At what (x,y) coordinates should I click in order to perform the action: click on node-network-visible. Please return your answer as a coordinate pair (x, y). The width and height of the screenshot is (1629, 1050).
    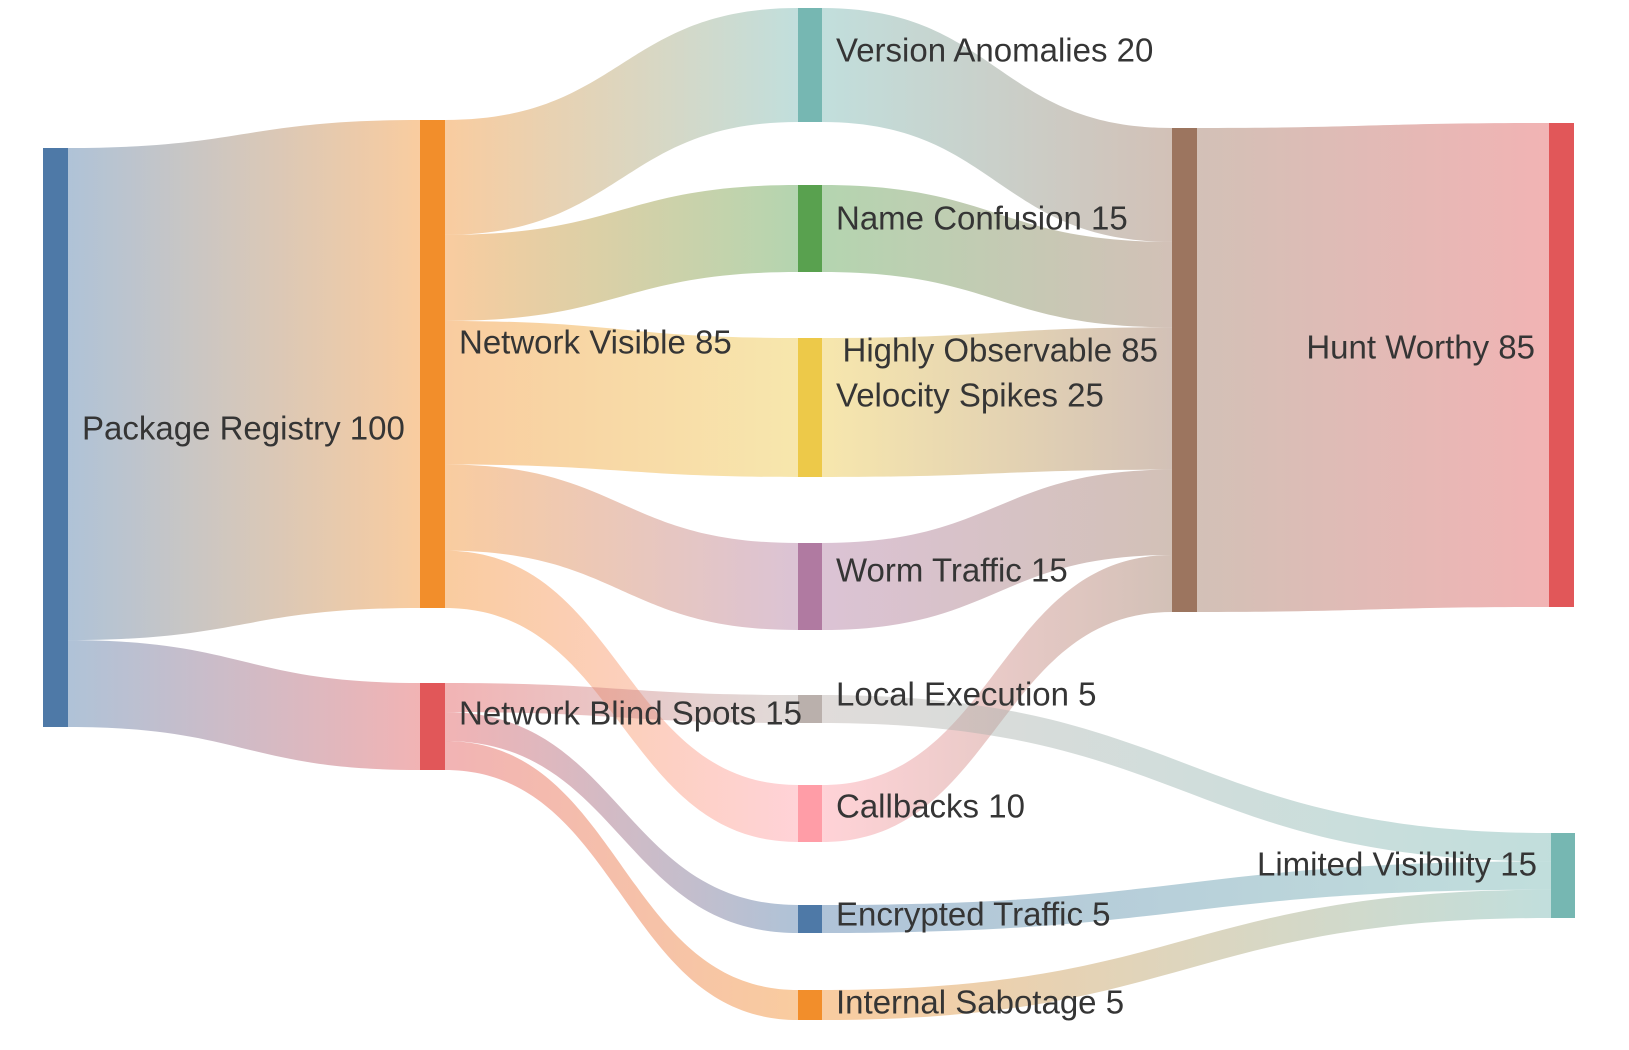
    Looking at the image, I should click on (432, 364).